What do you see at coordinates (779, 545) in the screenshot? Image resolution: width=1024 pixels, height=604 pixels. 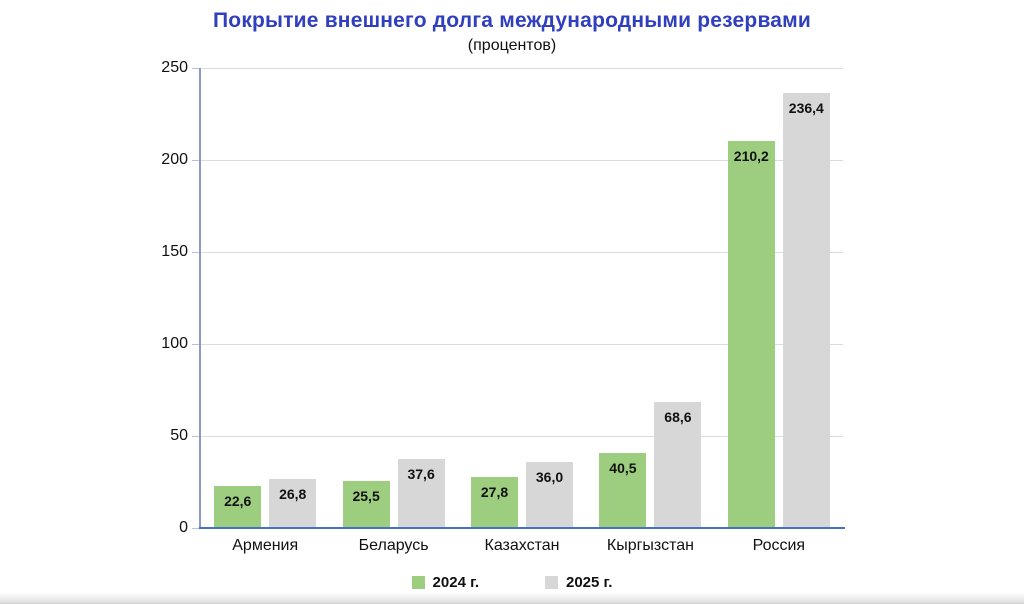 I see `x-axis-category-label: Россия` at bounding box center [779, 545].